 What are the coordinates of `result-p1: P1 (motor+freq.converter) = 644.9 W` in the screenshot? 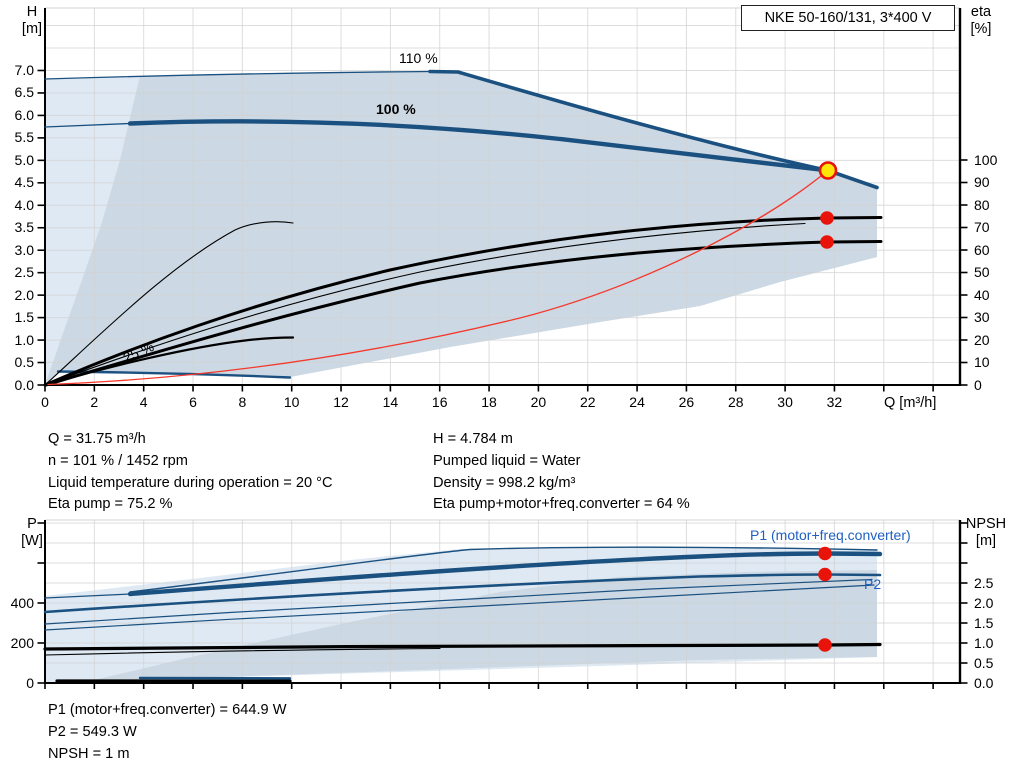 It's located at (167, 710).